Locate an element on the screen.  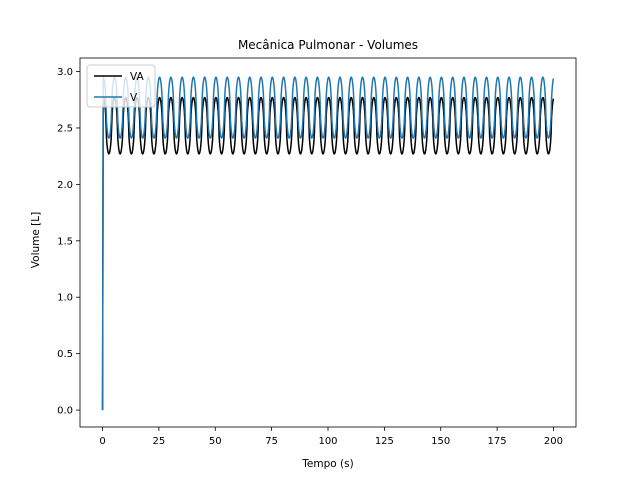
y-tick-label: 0.0 is located at coordinates (65, 411).